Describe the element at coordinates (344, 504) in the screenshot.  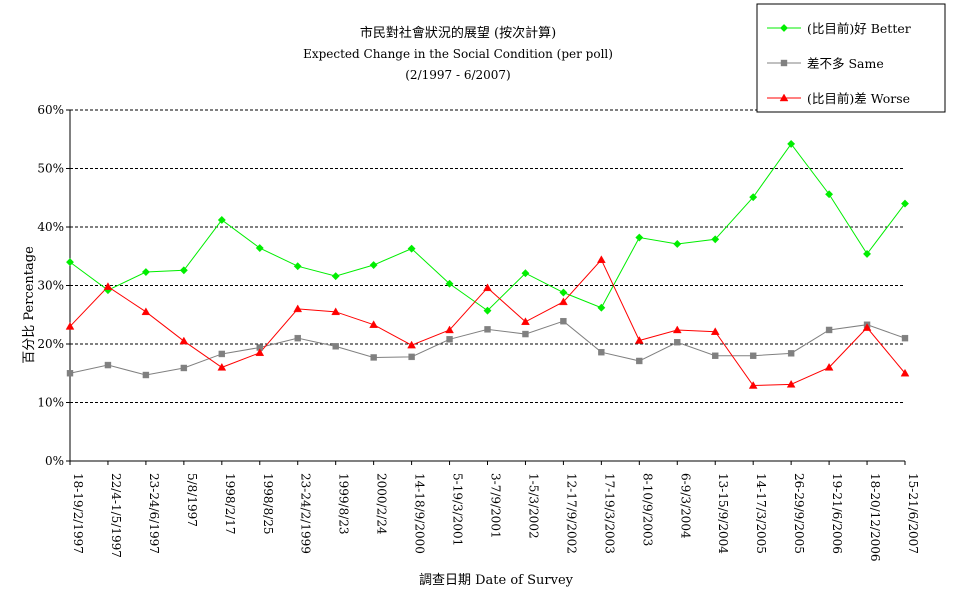
I see `x-tick-label: 1999/8/23` at that location.